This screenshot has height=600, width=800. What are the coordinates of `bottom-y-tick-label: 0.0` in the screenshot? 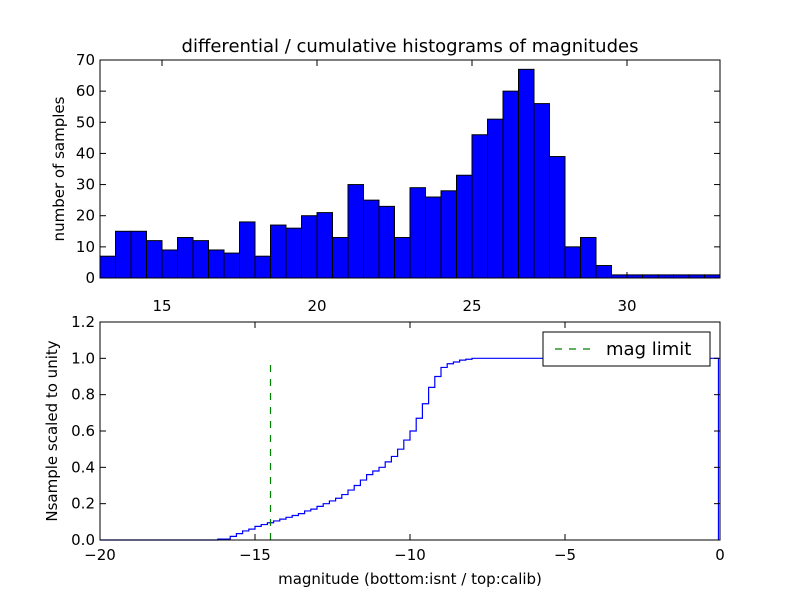 It's located at (83, 540).